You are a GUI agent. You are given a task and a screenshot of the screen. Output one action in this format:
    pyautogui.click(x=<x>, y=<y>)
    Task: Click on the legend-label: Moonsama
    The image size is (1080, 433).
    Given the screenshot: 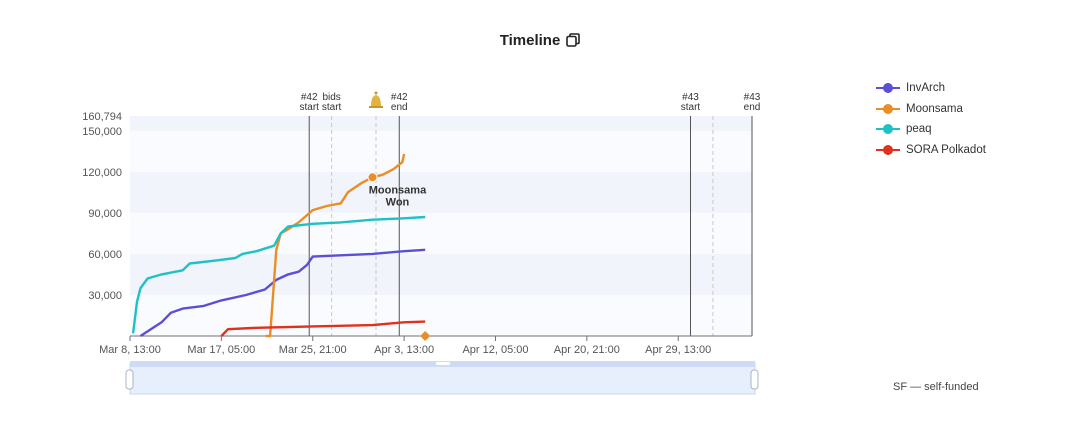 What is the action you would take?
    pyautogui.click(x=934, y=108)
    